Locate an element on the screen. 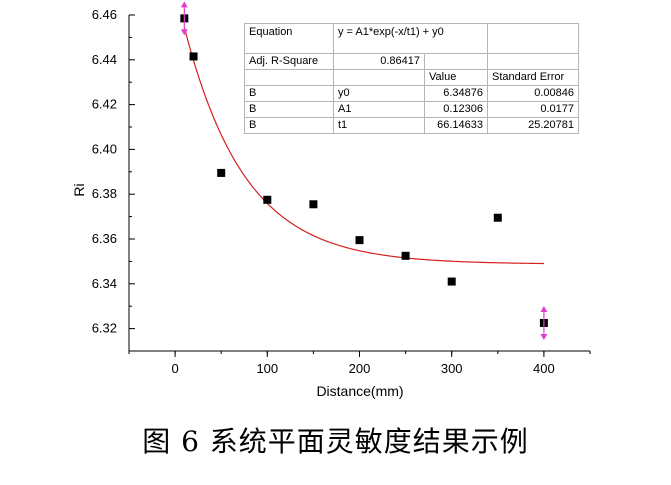 Image resolution: width=671 pixels, height=485 pixels. param-value: 6.34876 is located at coordinates (456, 93).